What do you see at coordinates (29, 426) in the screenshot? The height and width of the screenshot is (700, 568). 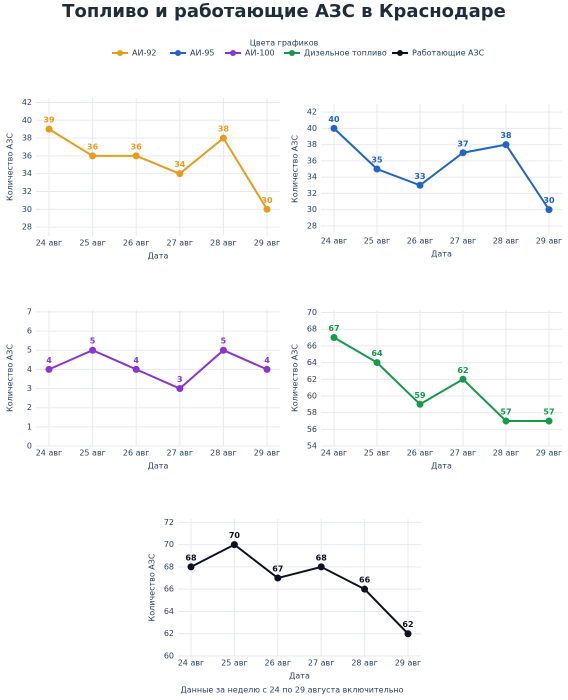 I see `y-tick-label: 1` at bounding box center [29, 426].